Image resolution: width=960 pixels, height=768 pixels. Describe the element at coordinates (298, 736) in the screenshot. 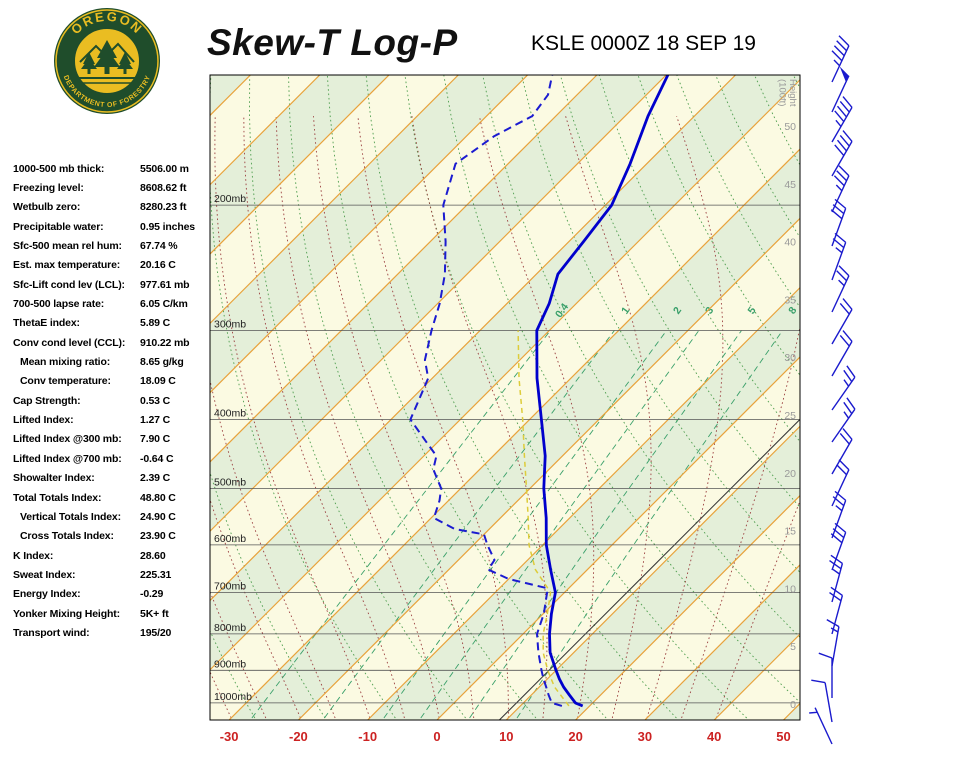

I see `temp-tick-label: -20` at that location.